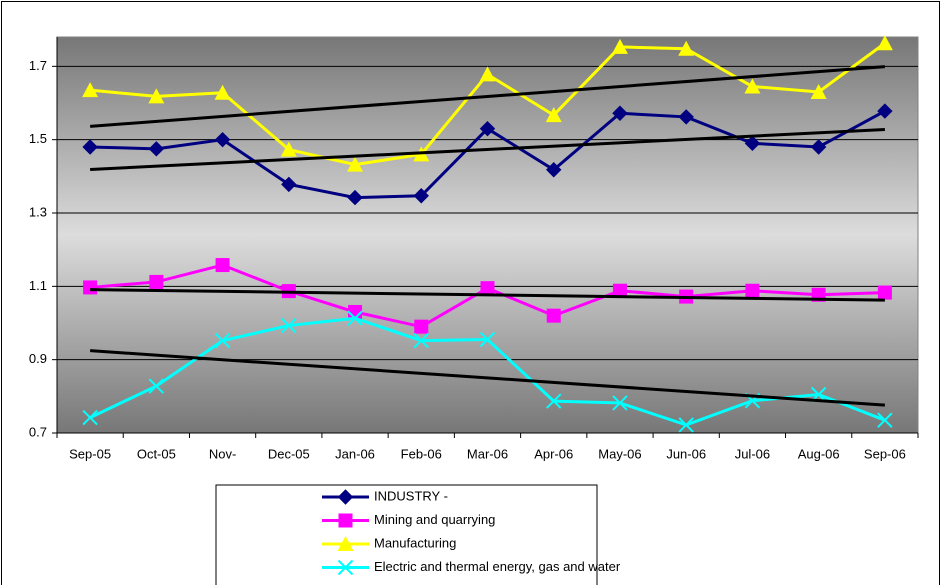  I want to click on x-tick-label: Nov-, so click(222, 453).